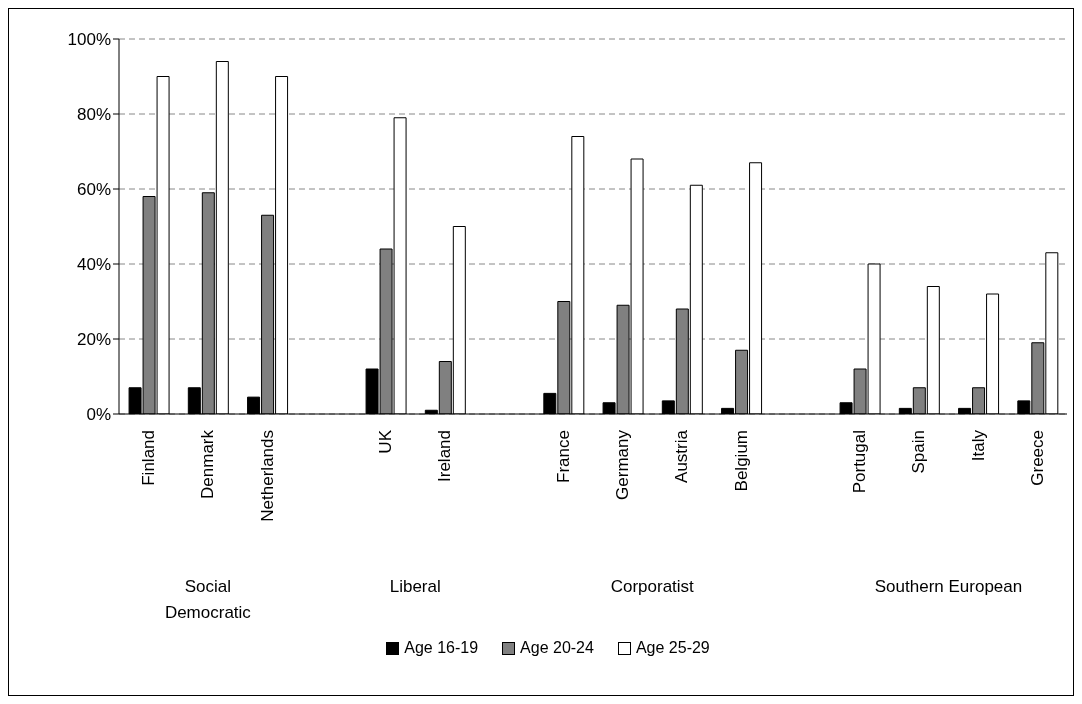 This screenshot has width=1082, height=704. What do you see at coordinates (741, 461) in the screenshot?
I see `x-tick-label: Belgium` at bounding box center [741, 461].